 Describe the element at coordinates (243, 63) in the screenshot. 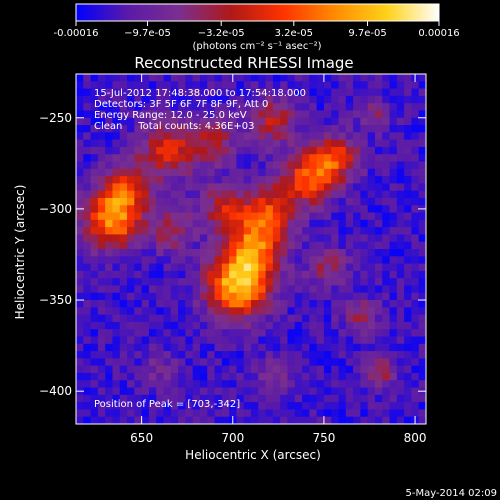

I see `chart-title: Reconstructed RHESSI Image` at that location.